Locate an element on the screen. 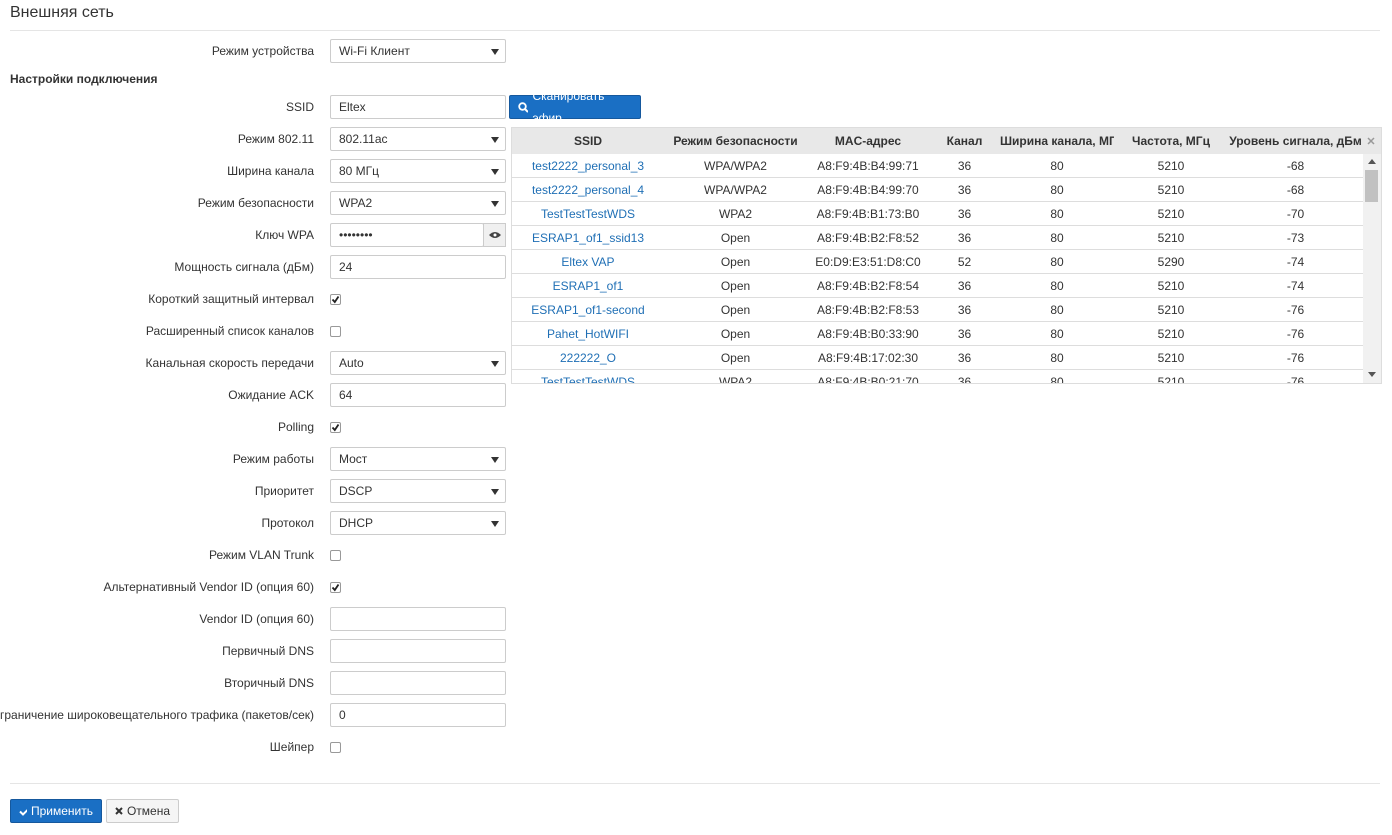 This screenshot has height=835, width=1392. cancel-button: Отмена is located at coordinates (142, 811).